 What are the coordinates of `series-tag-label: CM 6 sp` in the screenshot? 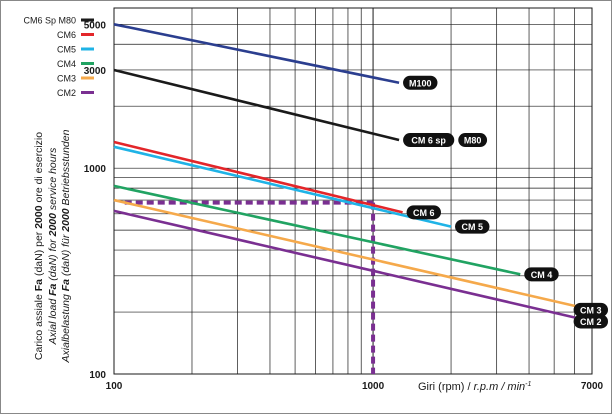 It's located at (428, 141).